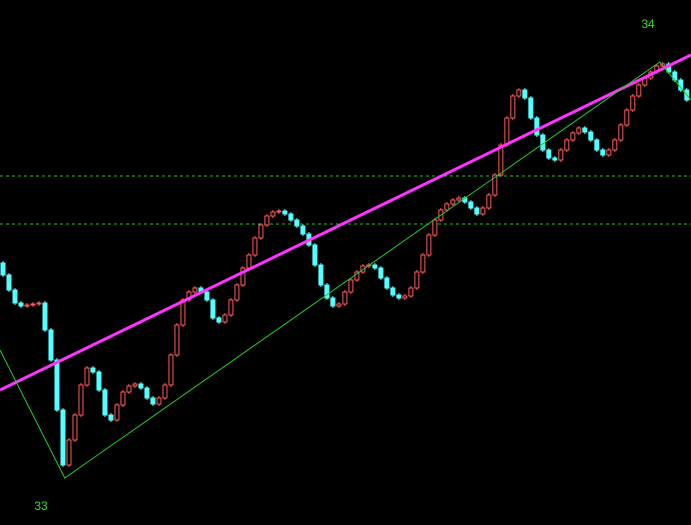 The width and height of the screenshot is (691, 525). Describe the element at coordinates (648, 24) in the screenshot. I see `wave-label: 34` at that location.